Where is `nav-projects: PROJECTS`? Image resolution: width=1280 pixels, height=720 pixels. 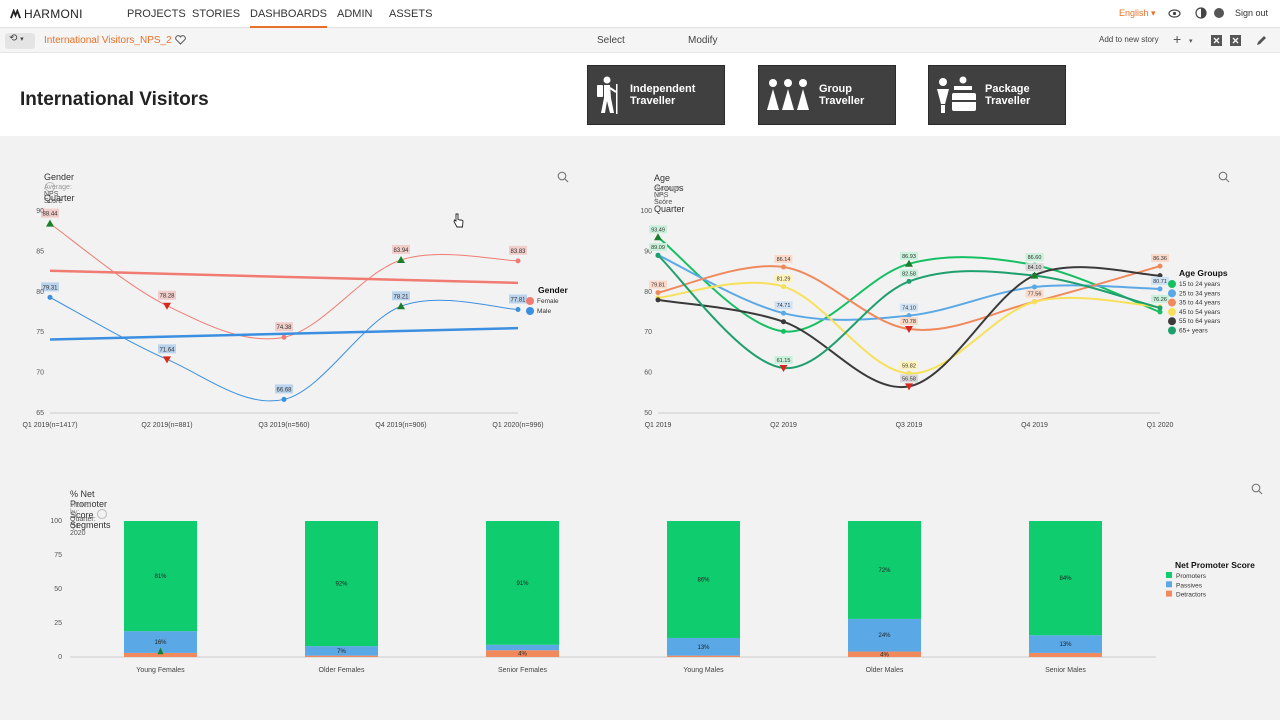
nav-projects: PROJECTS is located at coordinates (156, 14).